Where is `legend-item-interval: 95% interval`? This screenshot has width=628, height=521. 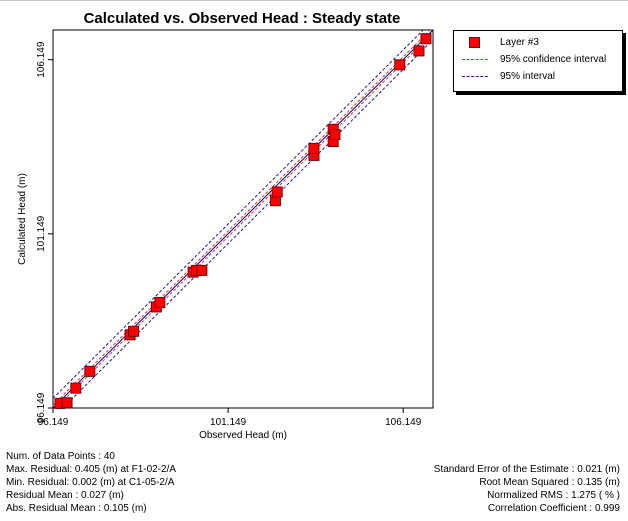
legend-item-interval: 95% interval is located at coordinates (508, 76).